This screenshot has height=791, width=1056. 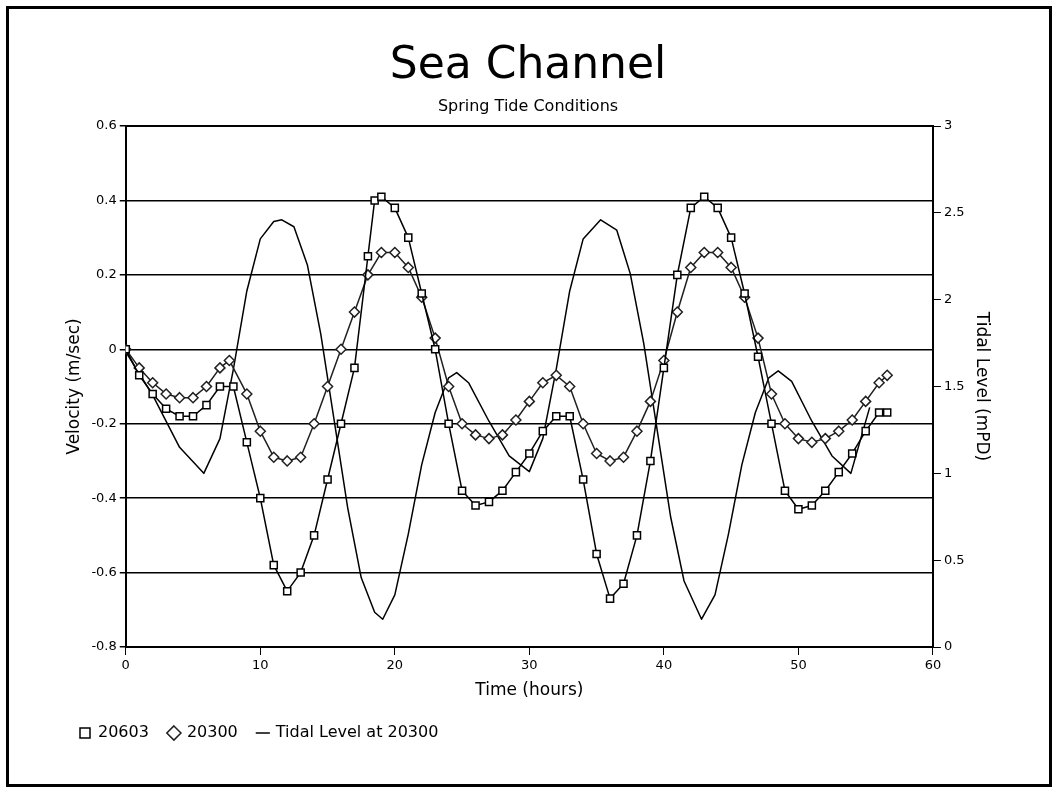 I want to click on y2-tick-label: 1, so click(x=948, y=472).